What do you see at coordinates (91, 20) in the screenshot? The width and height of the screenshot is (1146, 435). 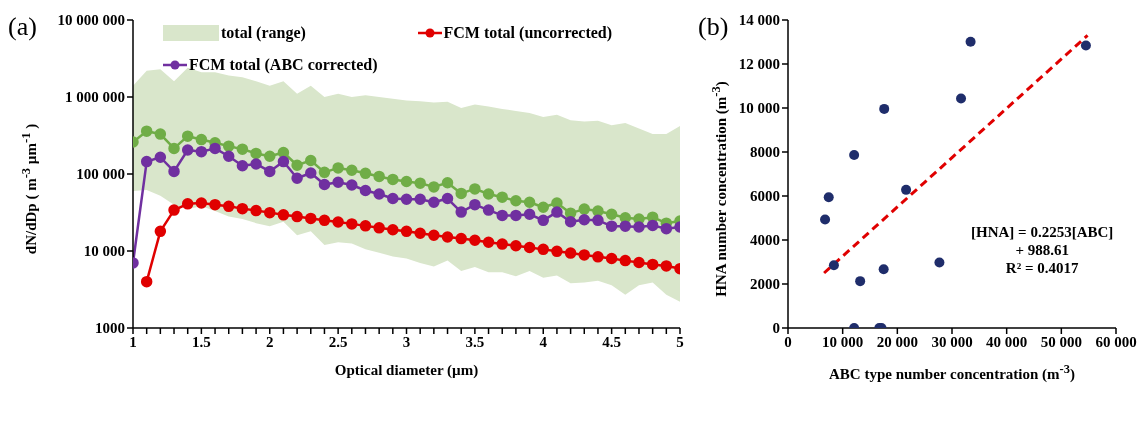 I see `y-tick-label: 10 000 000` at bounding box center [91, 20].